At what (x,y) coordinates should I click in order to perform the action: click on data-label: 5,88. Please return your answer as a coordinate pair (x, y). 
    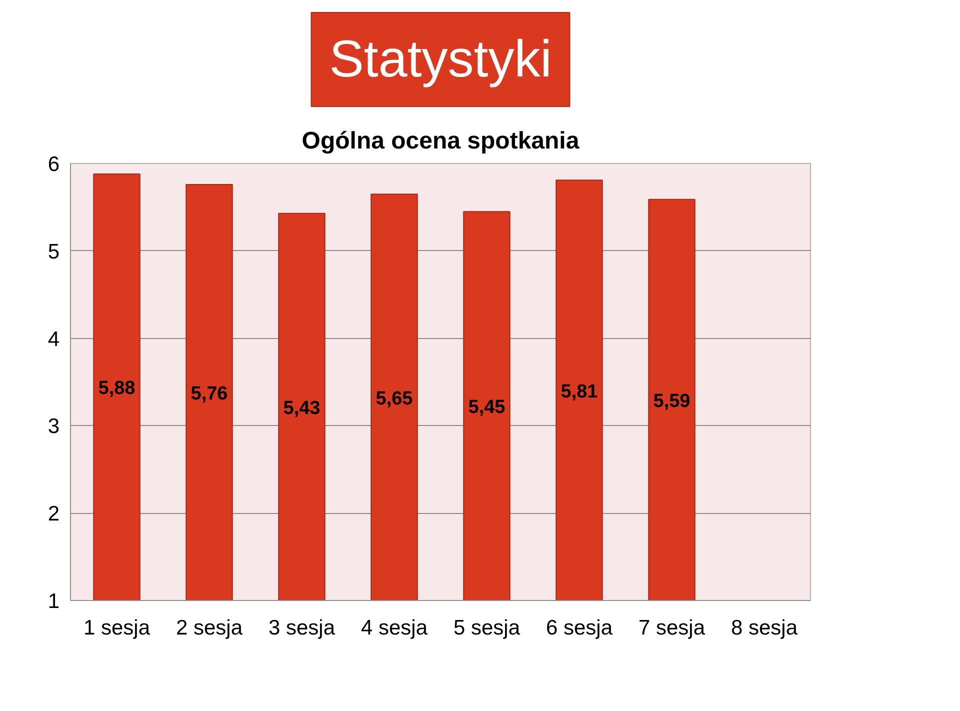
    Looking at the image, I should click on (117, 389).